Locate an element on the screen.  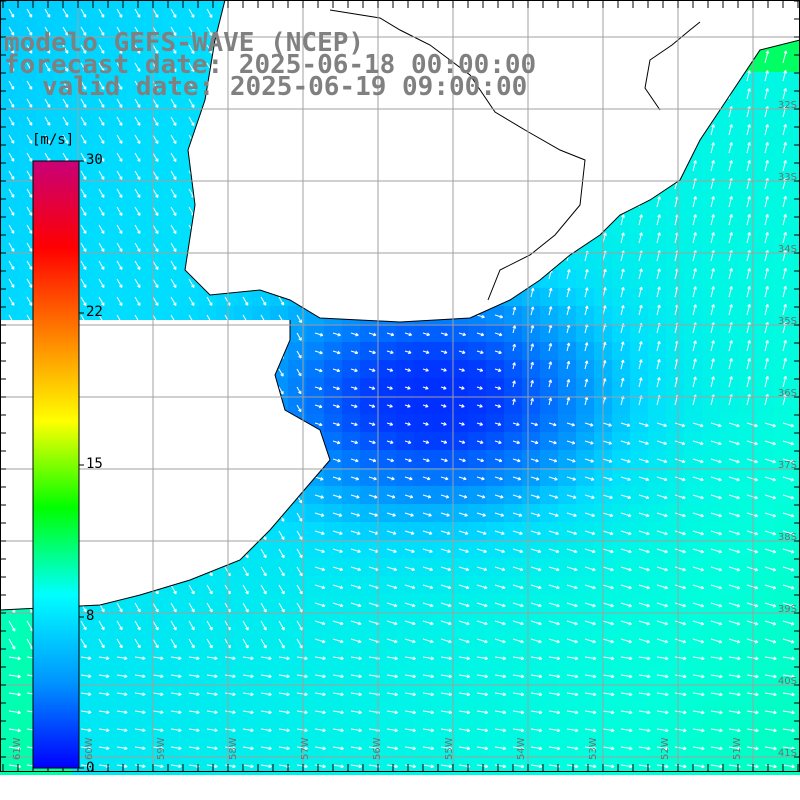
lon-label: 59W is located at coordinates (161, 748).